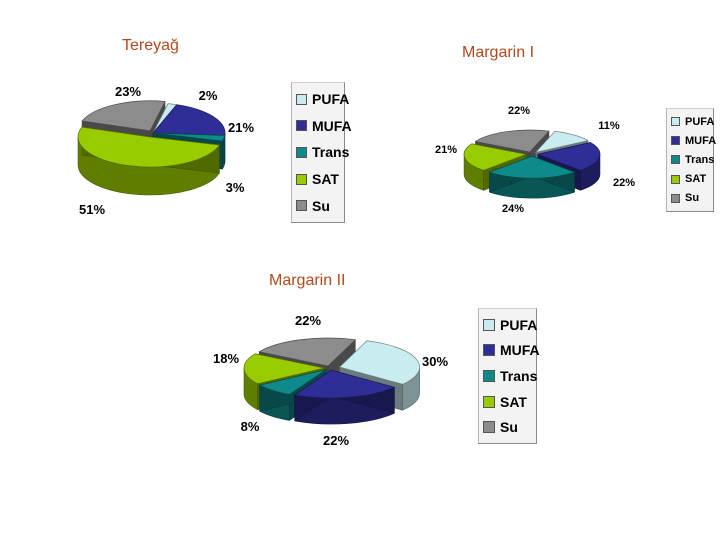  Describe the element at coordinates (495, 157) in the screenshot. I see `pie-slice-margarin-i-sat` at that location.